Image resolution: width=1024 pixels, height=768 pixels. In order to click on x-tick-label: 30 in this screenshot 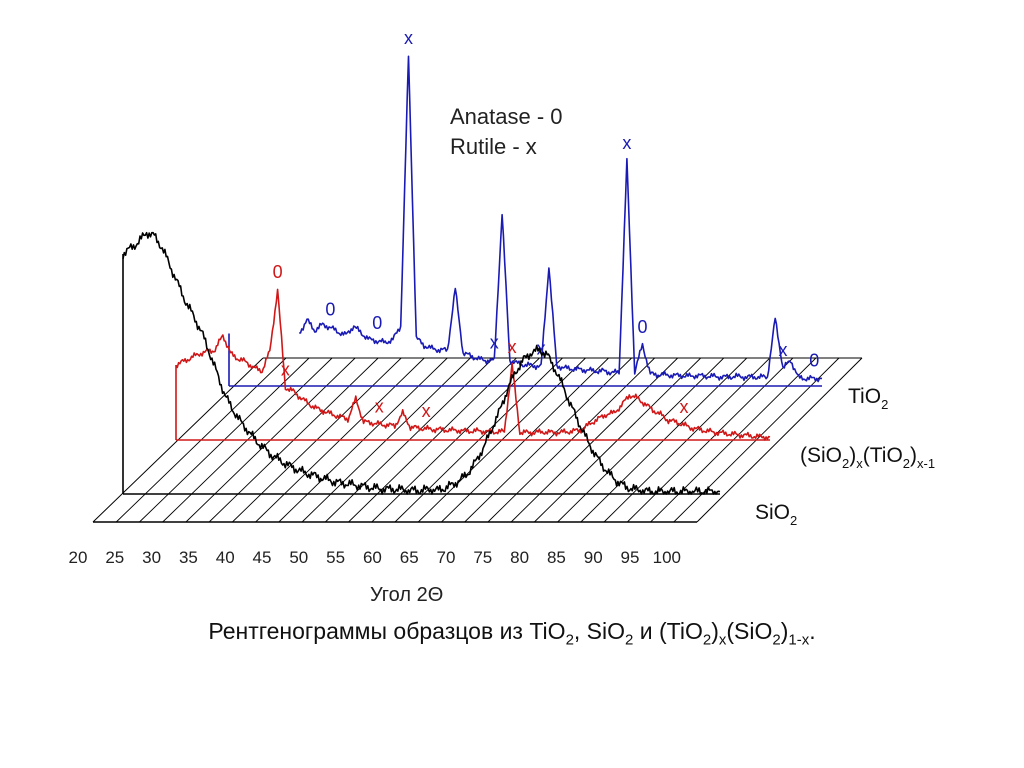, I will do `click(151, 557)`.